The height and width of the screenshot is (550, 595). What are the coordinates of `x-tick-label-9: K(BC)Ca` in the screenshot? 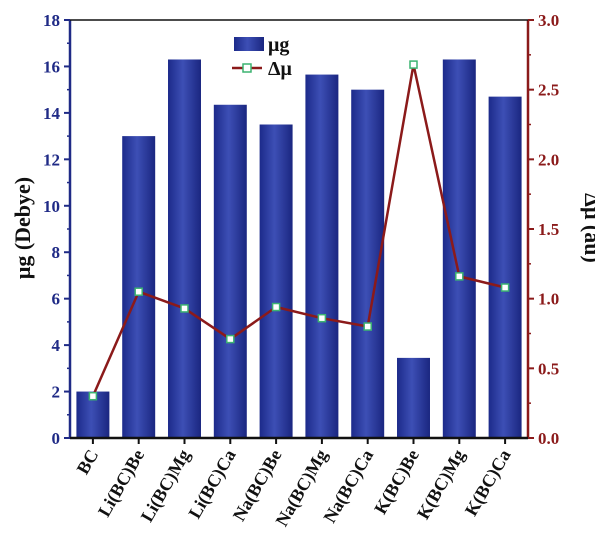 It's located at (488, 483).